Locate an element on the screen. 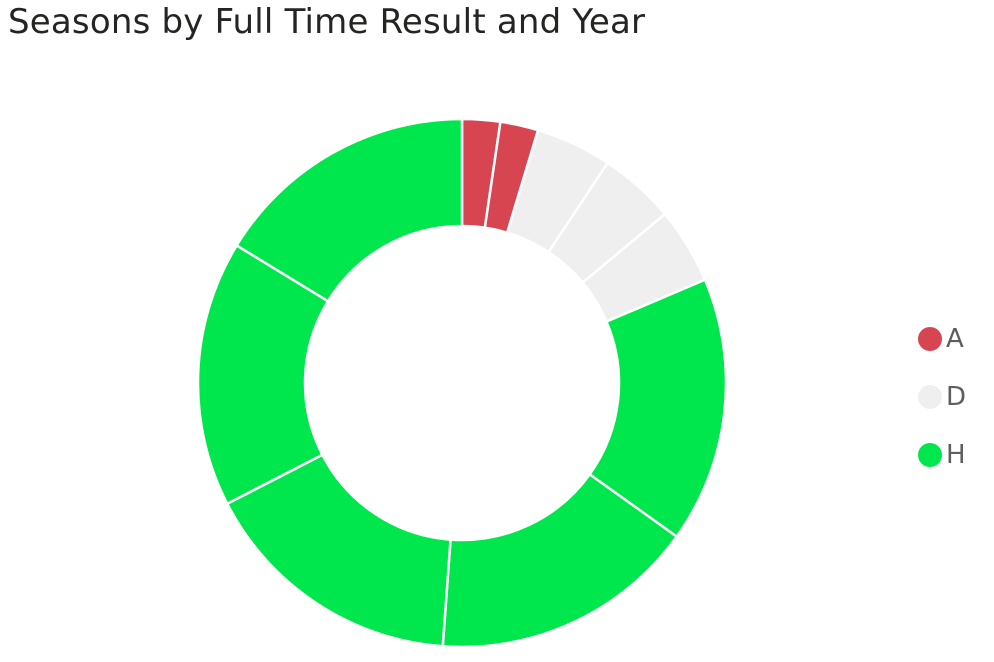  legend-item-a: A is located at coordinates (942, 339).